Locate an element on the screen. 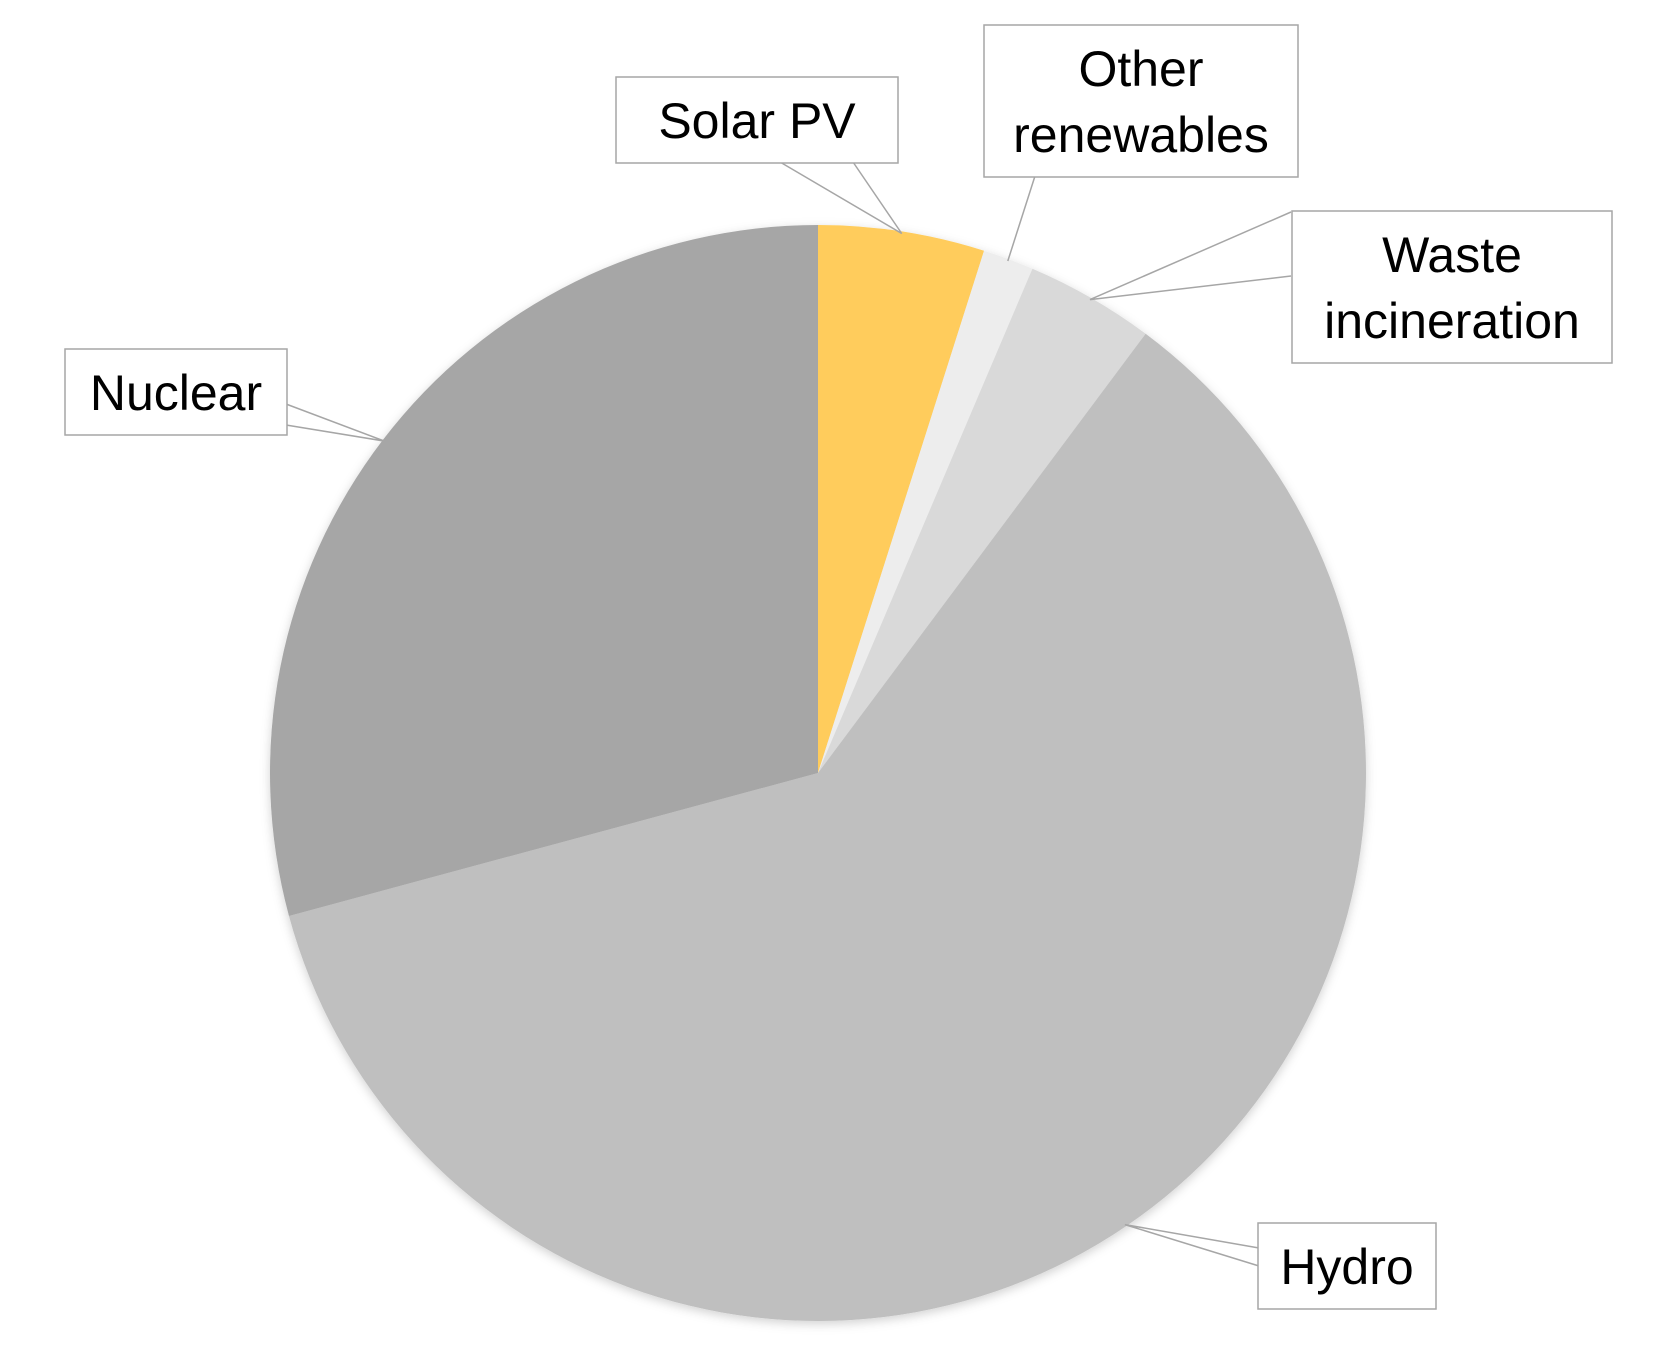 This screenshot has height=1366, width=1668. pie-slice-other-renewables is located at coordinates (925, 511).